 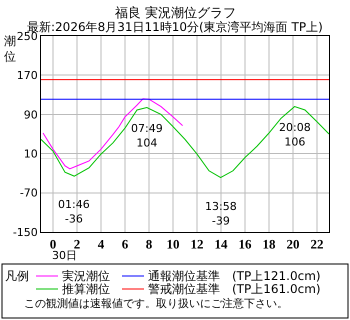 What do you see at coordinates (293, 244) in the screenshot?
I see `x-tick-label: 20` at bounding box center [293, 244].